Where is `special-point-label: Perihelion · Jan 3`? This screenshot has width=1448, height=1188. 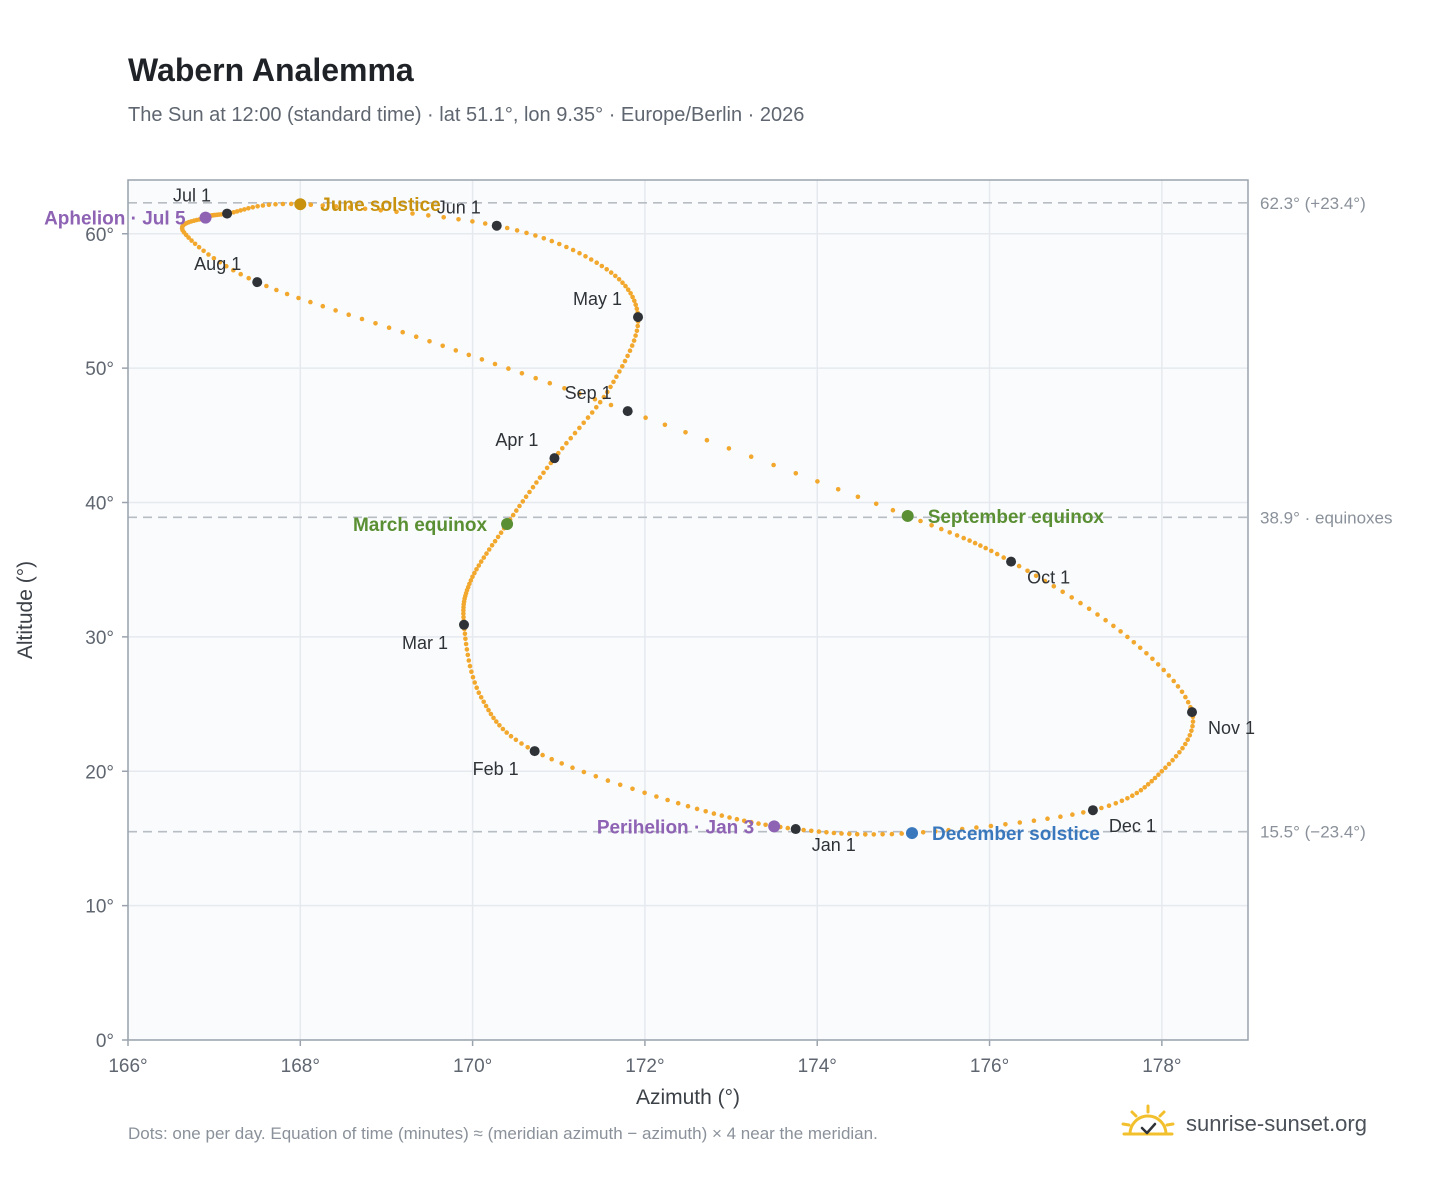 special-point-label: Perihelion · Jan 3 is located at coordinates (675, 827).